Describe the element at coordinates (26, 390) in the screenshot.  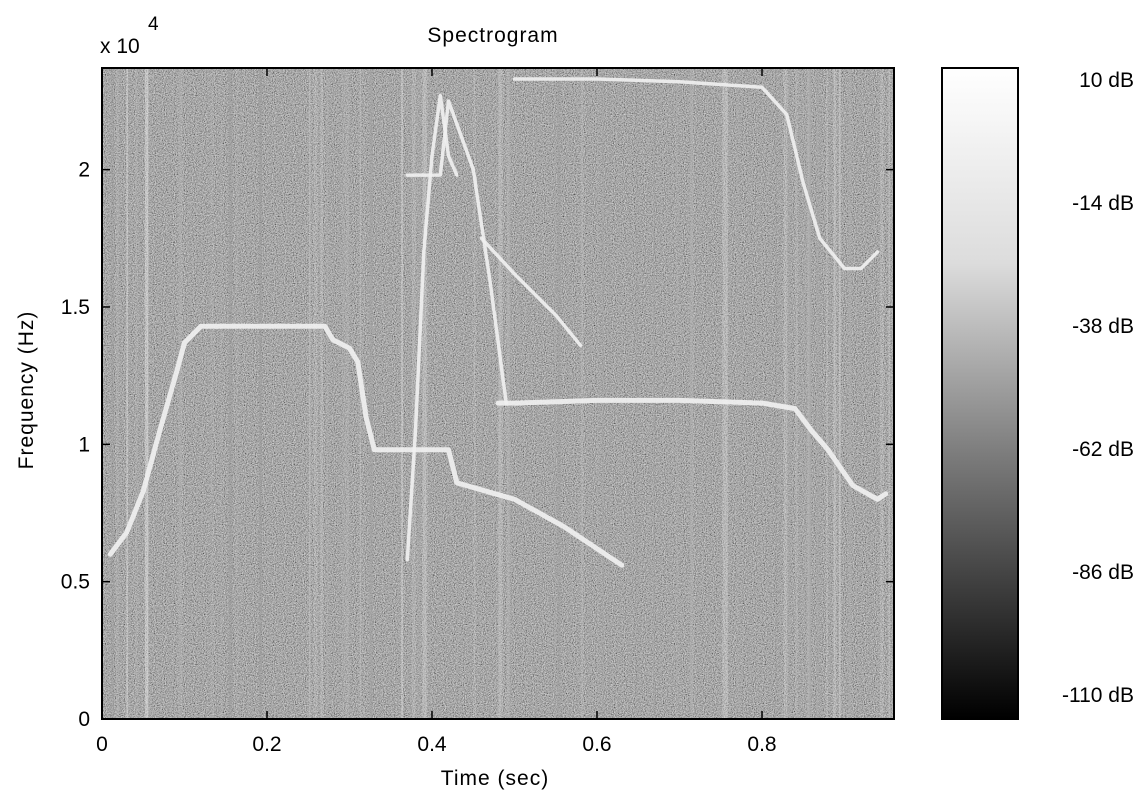
I see `y-axis-label: Frequency (Hz)` at that location.